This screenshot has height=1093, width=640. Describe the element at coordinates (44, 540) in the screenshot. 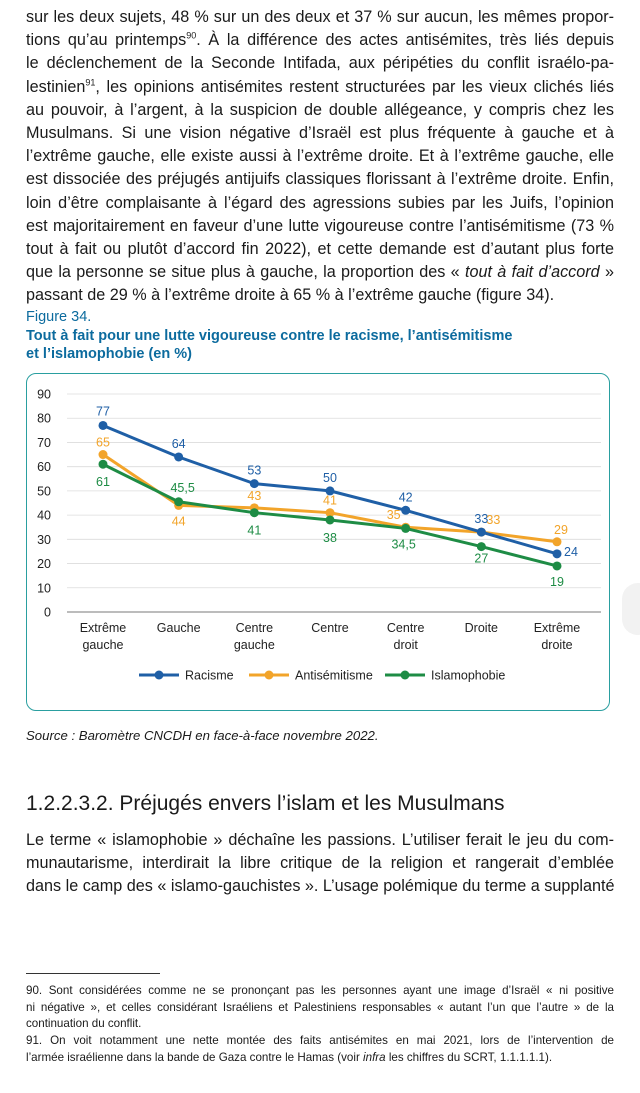

I see `y-tick-label: 30` at that location.